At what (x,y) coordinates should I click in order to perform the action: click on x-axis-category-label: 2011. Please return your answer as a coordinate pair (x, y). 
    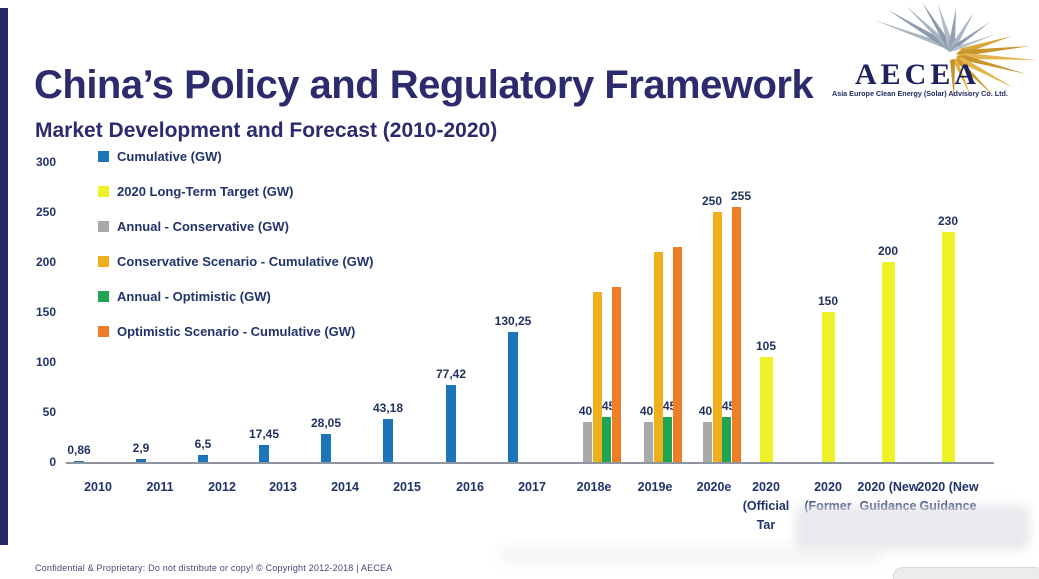
    Looking at the image, I should click on (159, 487).